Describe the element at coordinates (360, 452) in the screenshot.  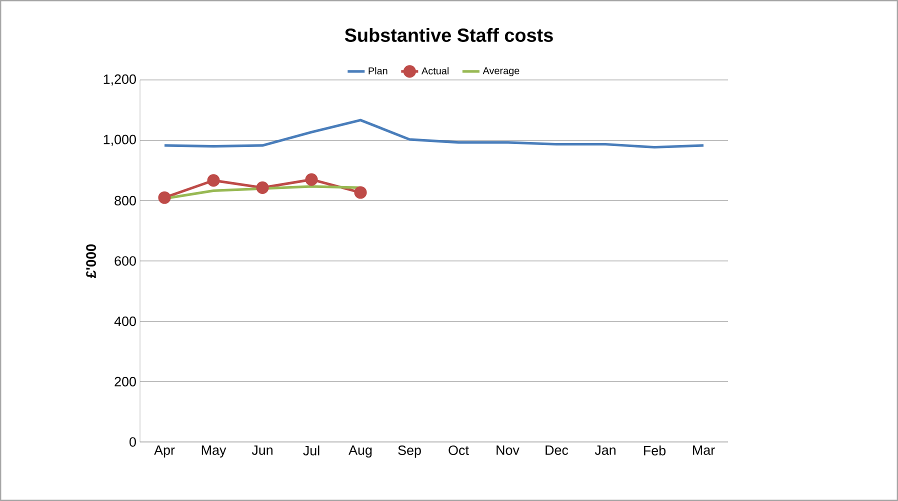
I see `x-tick-label: Aug` at that location.